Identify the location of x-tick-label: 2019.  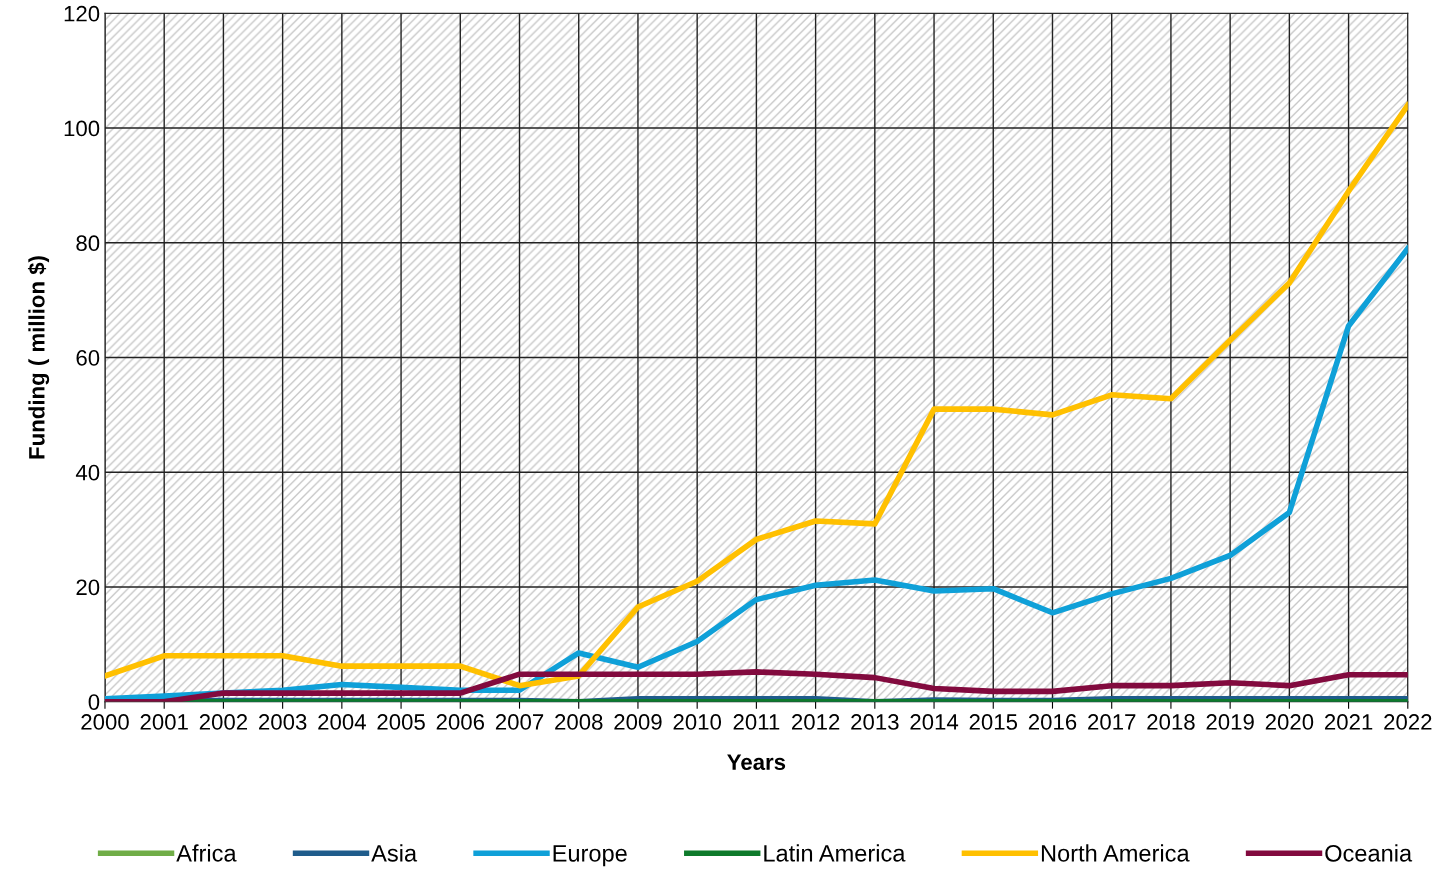
(1230, 722).